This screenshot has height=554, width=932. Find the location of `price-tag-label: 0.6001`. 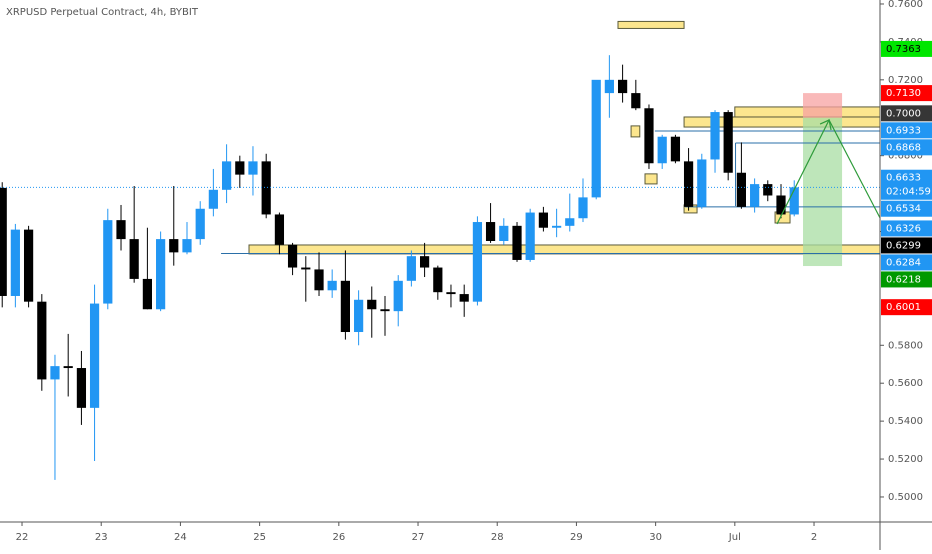

price-tag-label: 0.6001 is located at coordinates (903, 307).